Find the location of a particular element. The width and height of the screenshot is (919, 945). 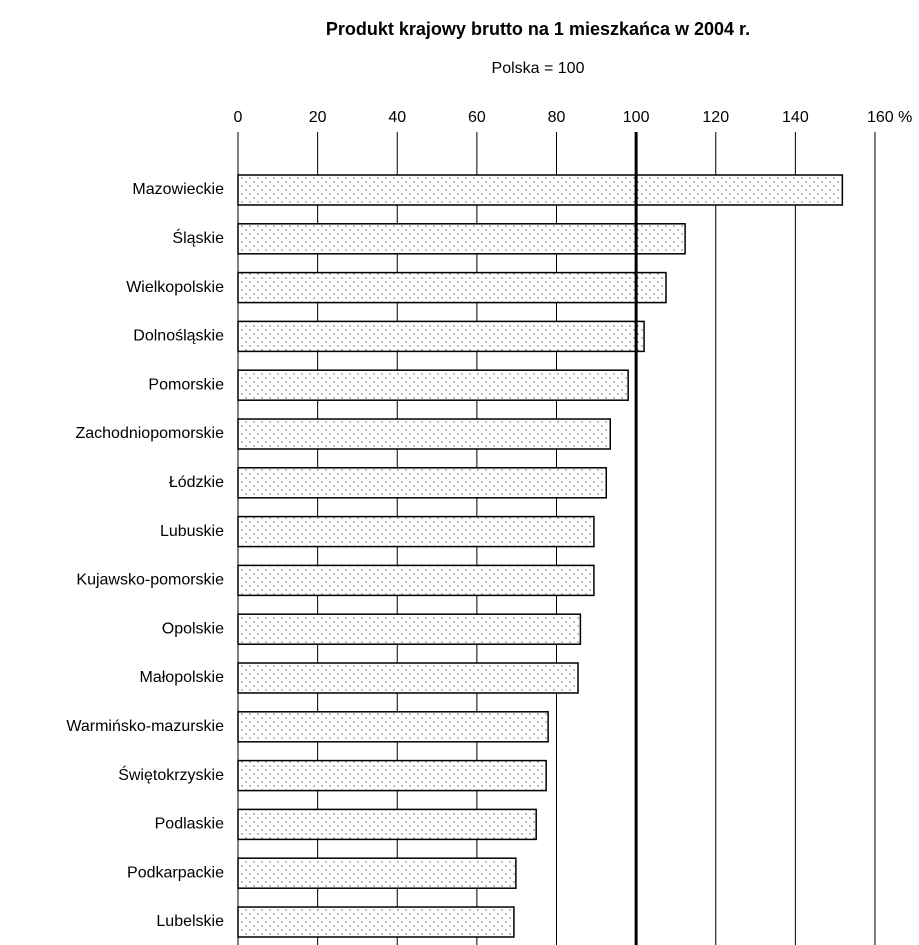

chart-subtitle: Polska = 100 is located at coordinates (538, 68).